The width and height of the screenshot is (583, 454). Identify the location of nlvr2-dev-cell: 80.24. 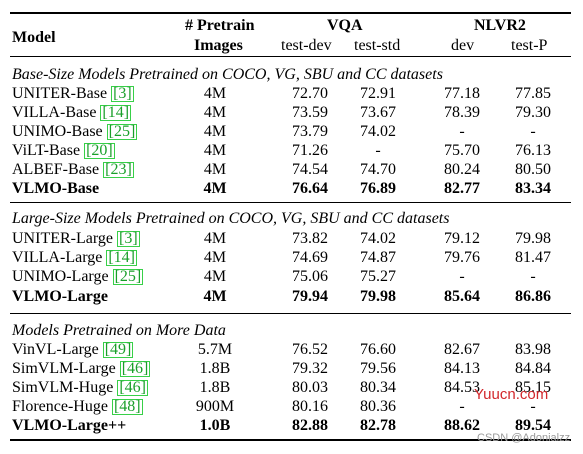
(462, 169).